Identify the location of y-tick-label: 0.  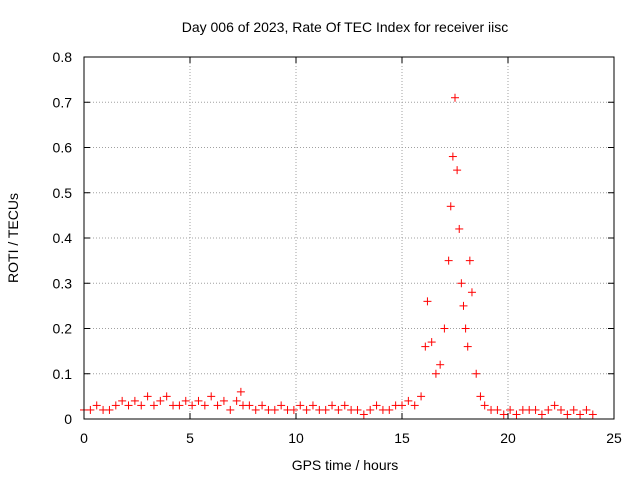
(68, 419).